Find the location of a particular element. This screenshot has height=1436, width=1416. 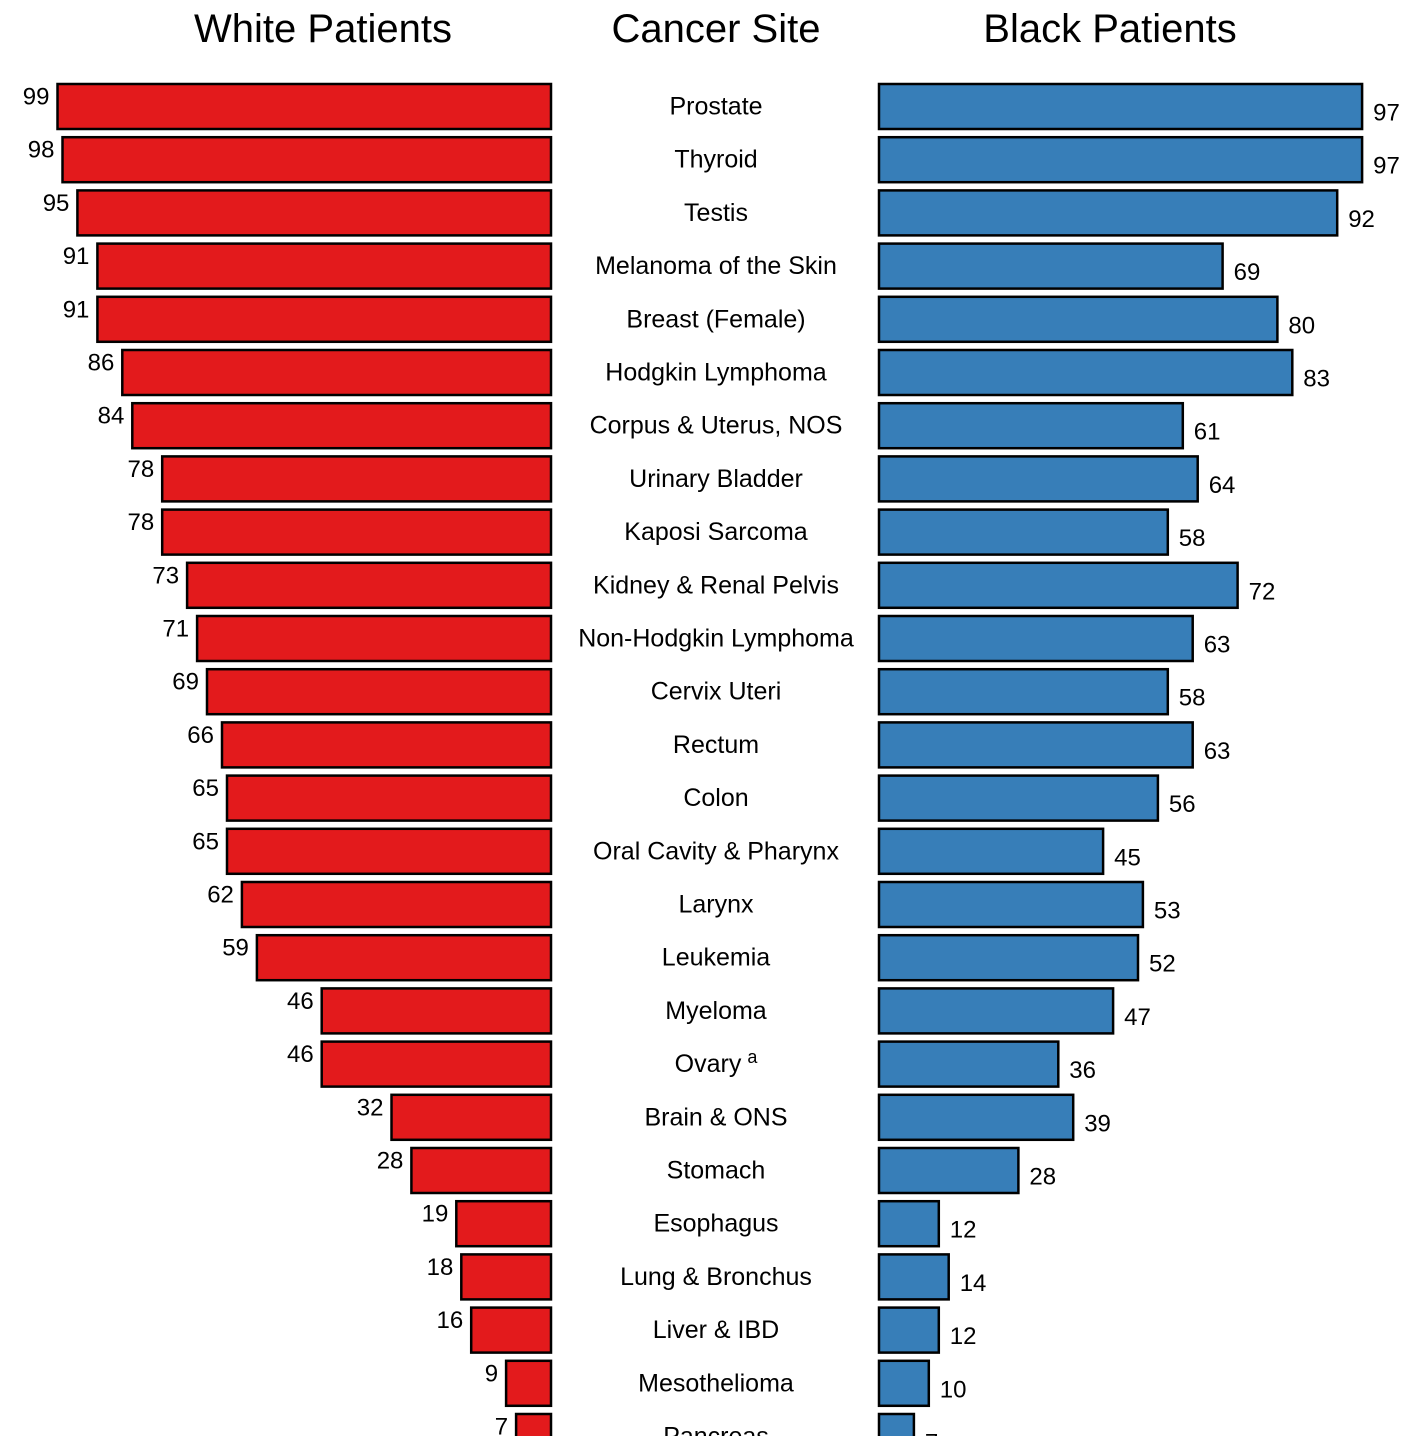

value-label-white-stomach: 28 is located at coordinates (390, 1161).